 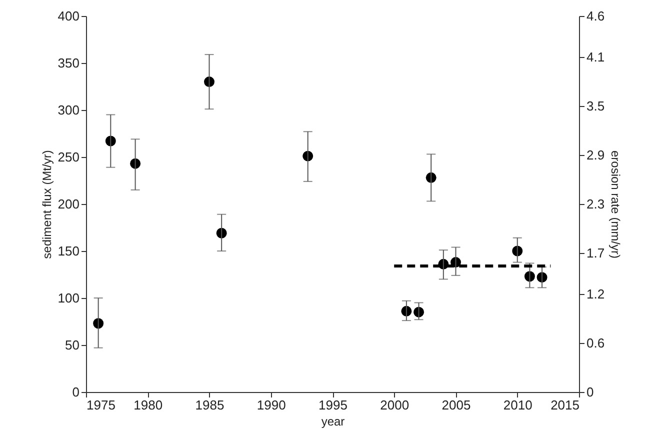 What do you see at coordinates (615, 204) in the screenshot?
I see `y2-axis-title: erosion rate (mm/yr)` at bounding box center [615, 204].